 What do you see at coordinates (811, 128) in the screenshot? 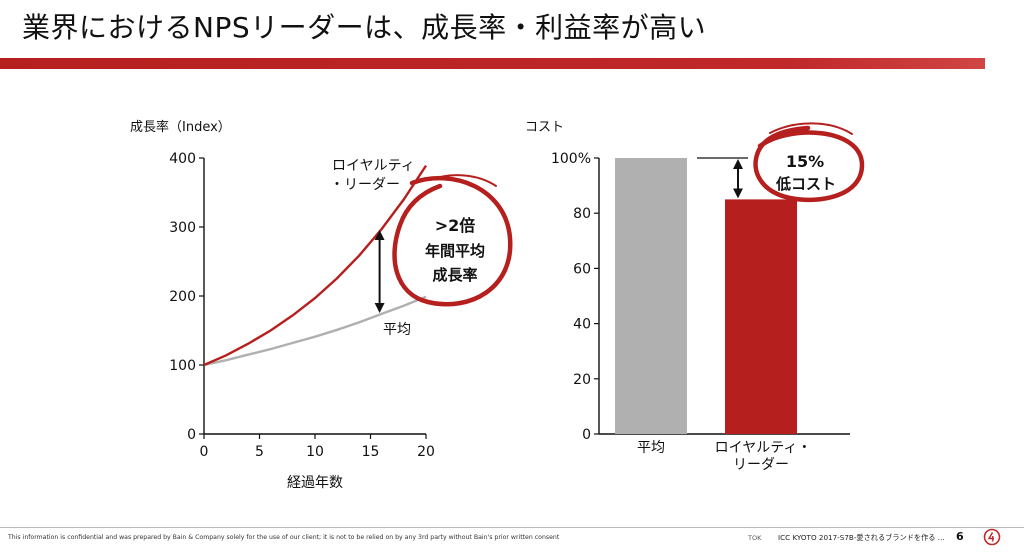
I see `cost-callout-swoosh` at bounding box center [811, 128].